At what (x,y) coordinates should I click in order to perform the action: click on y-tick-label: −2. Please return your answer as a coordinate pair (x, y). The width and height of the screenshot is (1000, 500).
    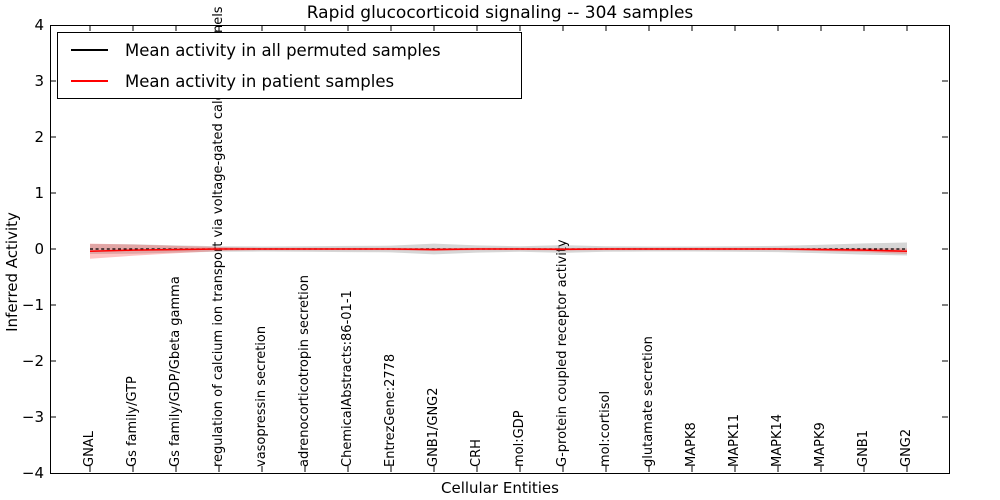
    Looking at the image, I should click on (32, 361).